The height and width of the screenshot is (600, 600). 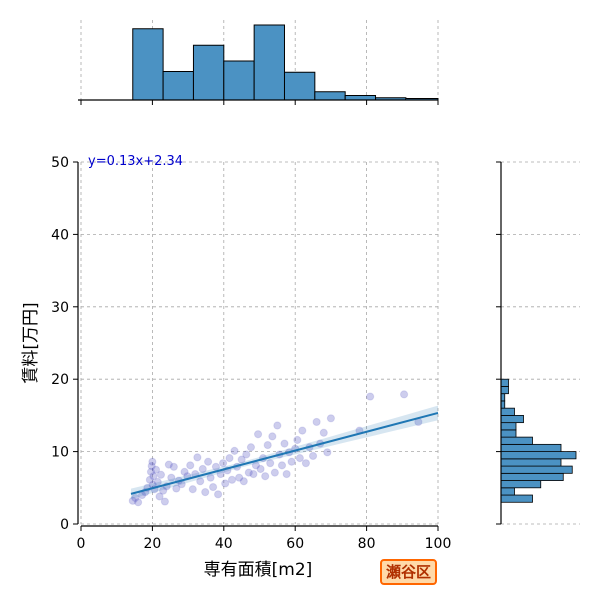 I want to click on x-tick-label: 0, so click(x=81, y=544).